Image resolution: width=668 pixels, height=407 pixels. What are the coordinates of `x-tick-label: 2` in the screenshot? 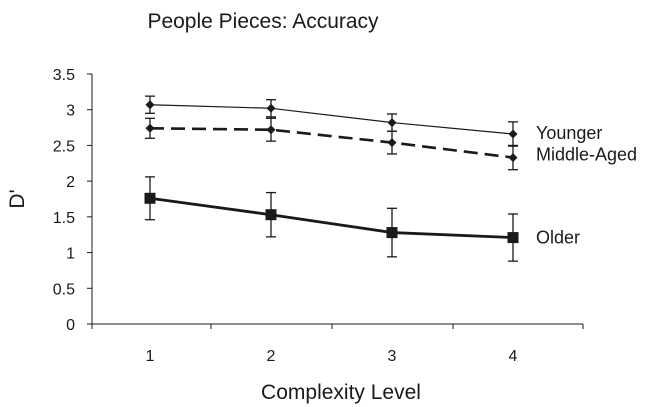 It's located at (271, 356).